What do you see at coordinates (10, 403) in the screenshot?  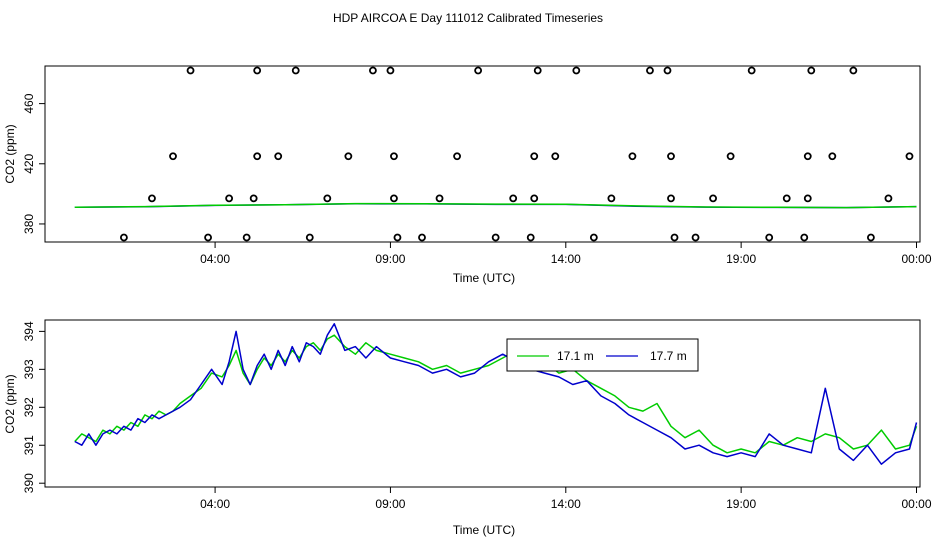 I see `bottom-y-axis-label: CO2 (ppm)` at bounding box center [10, 403].